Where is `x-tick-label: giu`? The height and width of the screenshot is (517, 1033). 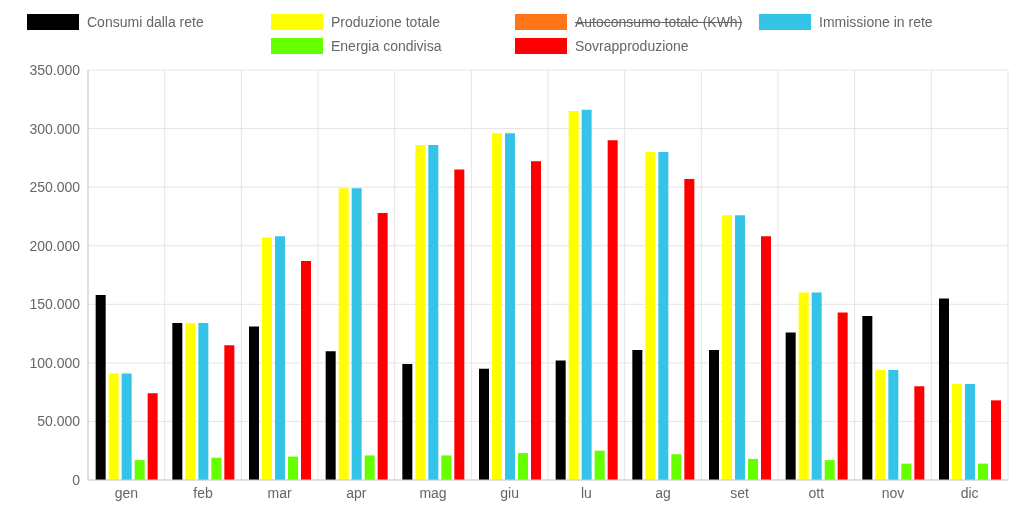 x-tick-label: giu is located at coordinates (510, 492).